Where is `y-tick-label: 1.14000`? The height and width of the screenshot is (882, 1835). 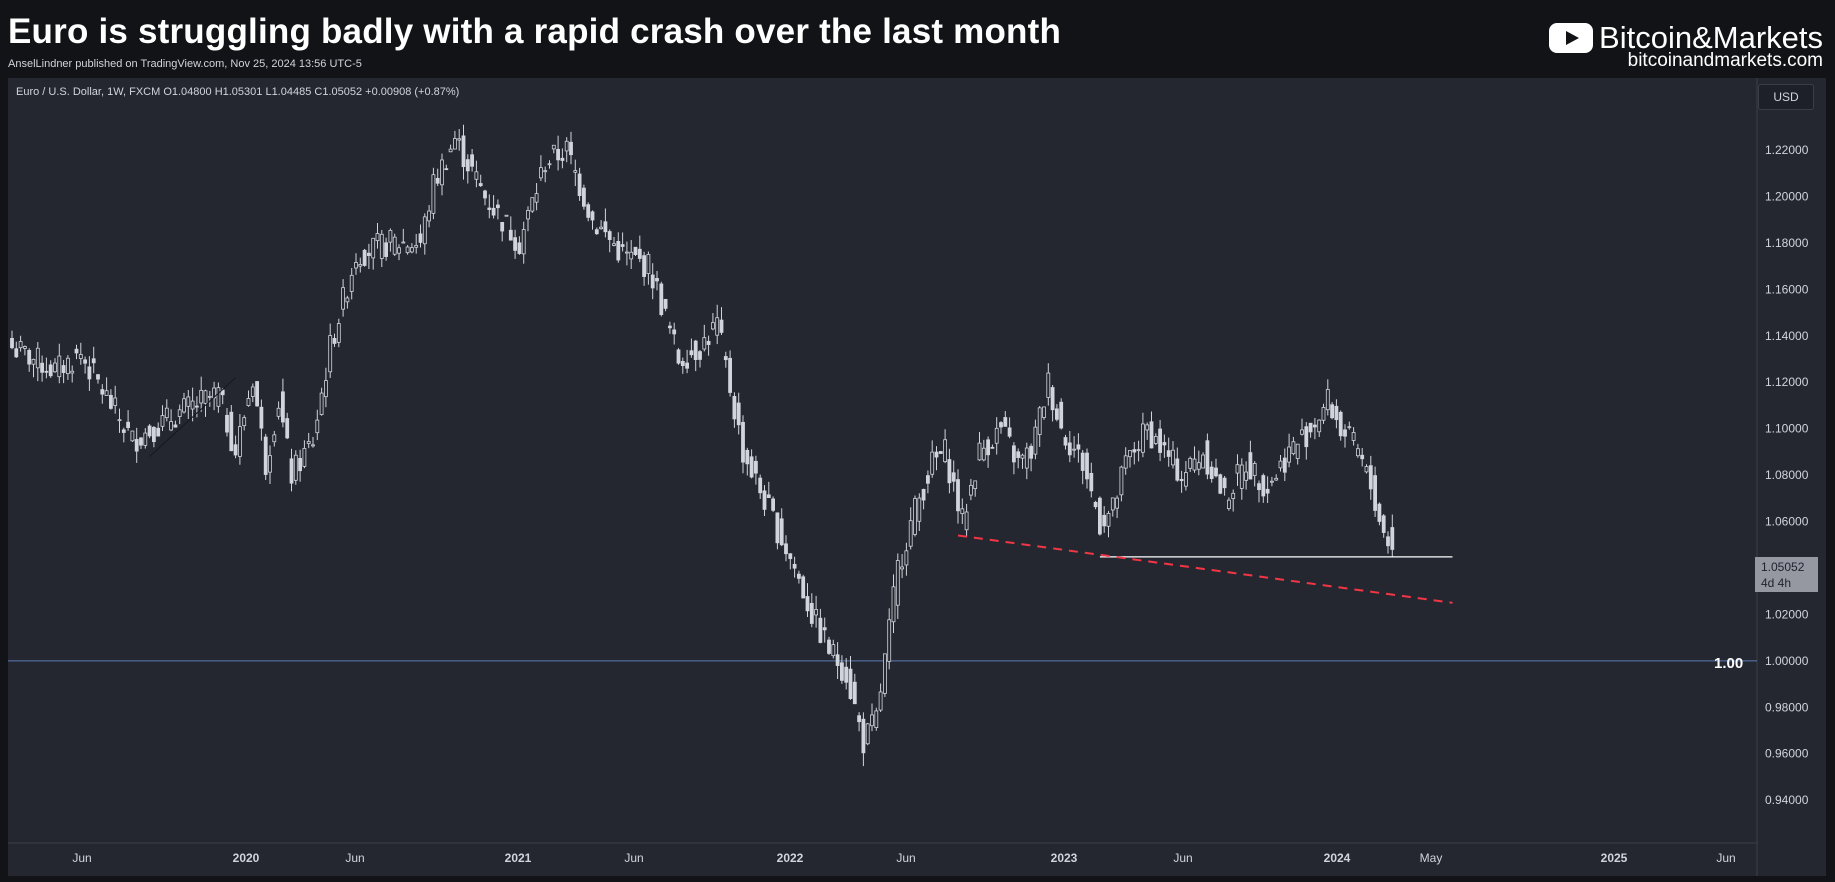 y-tick-label: 1.14000 is located at coordinates (1787, 336).